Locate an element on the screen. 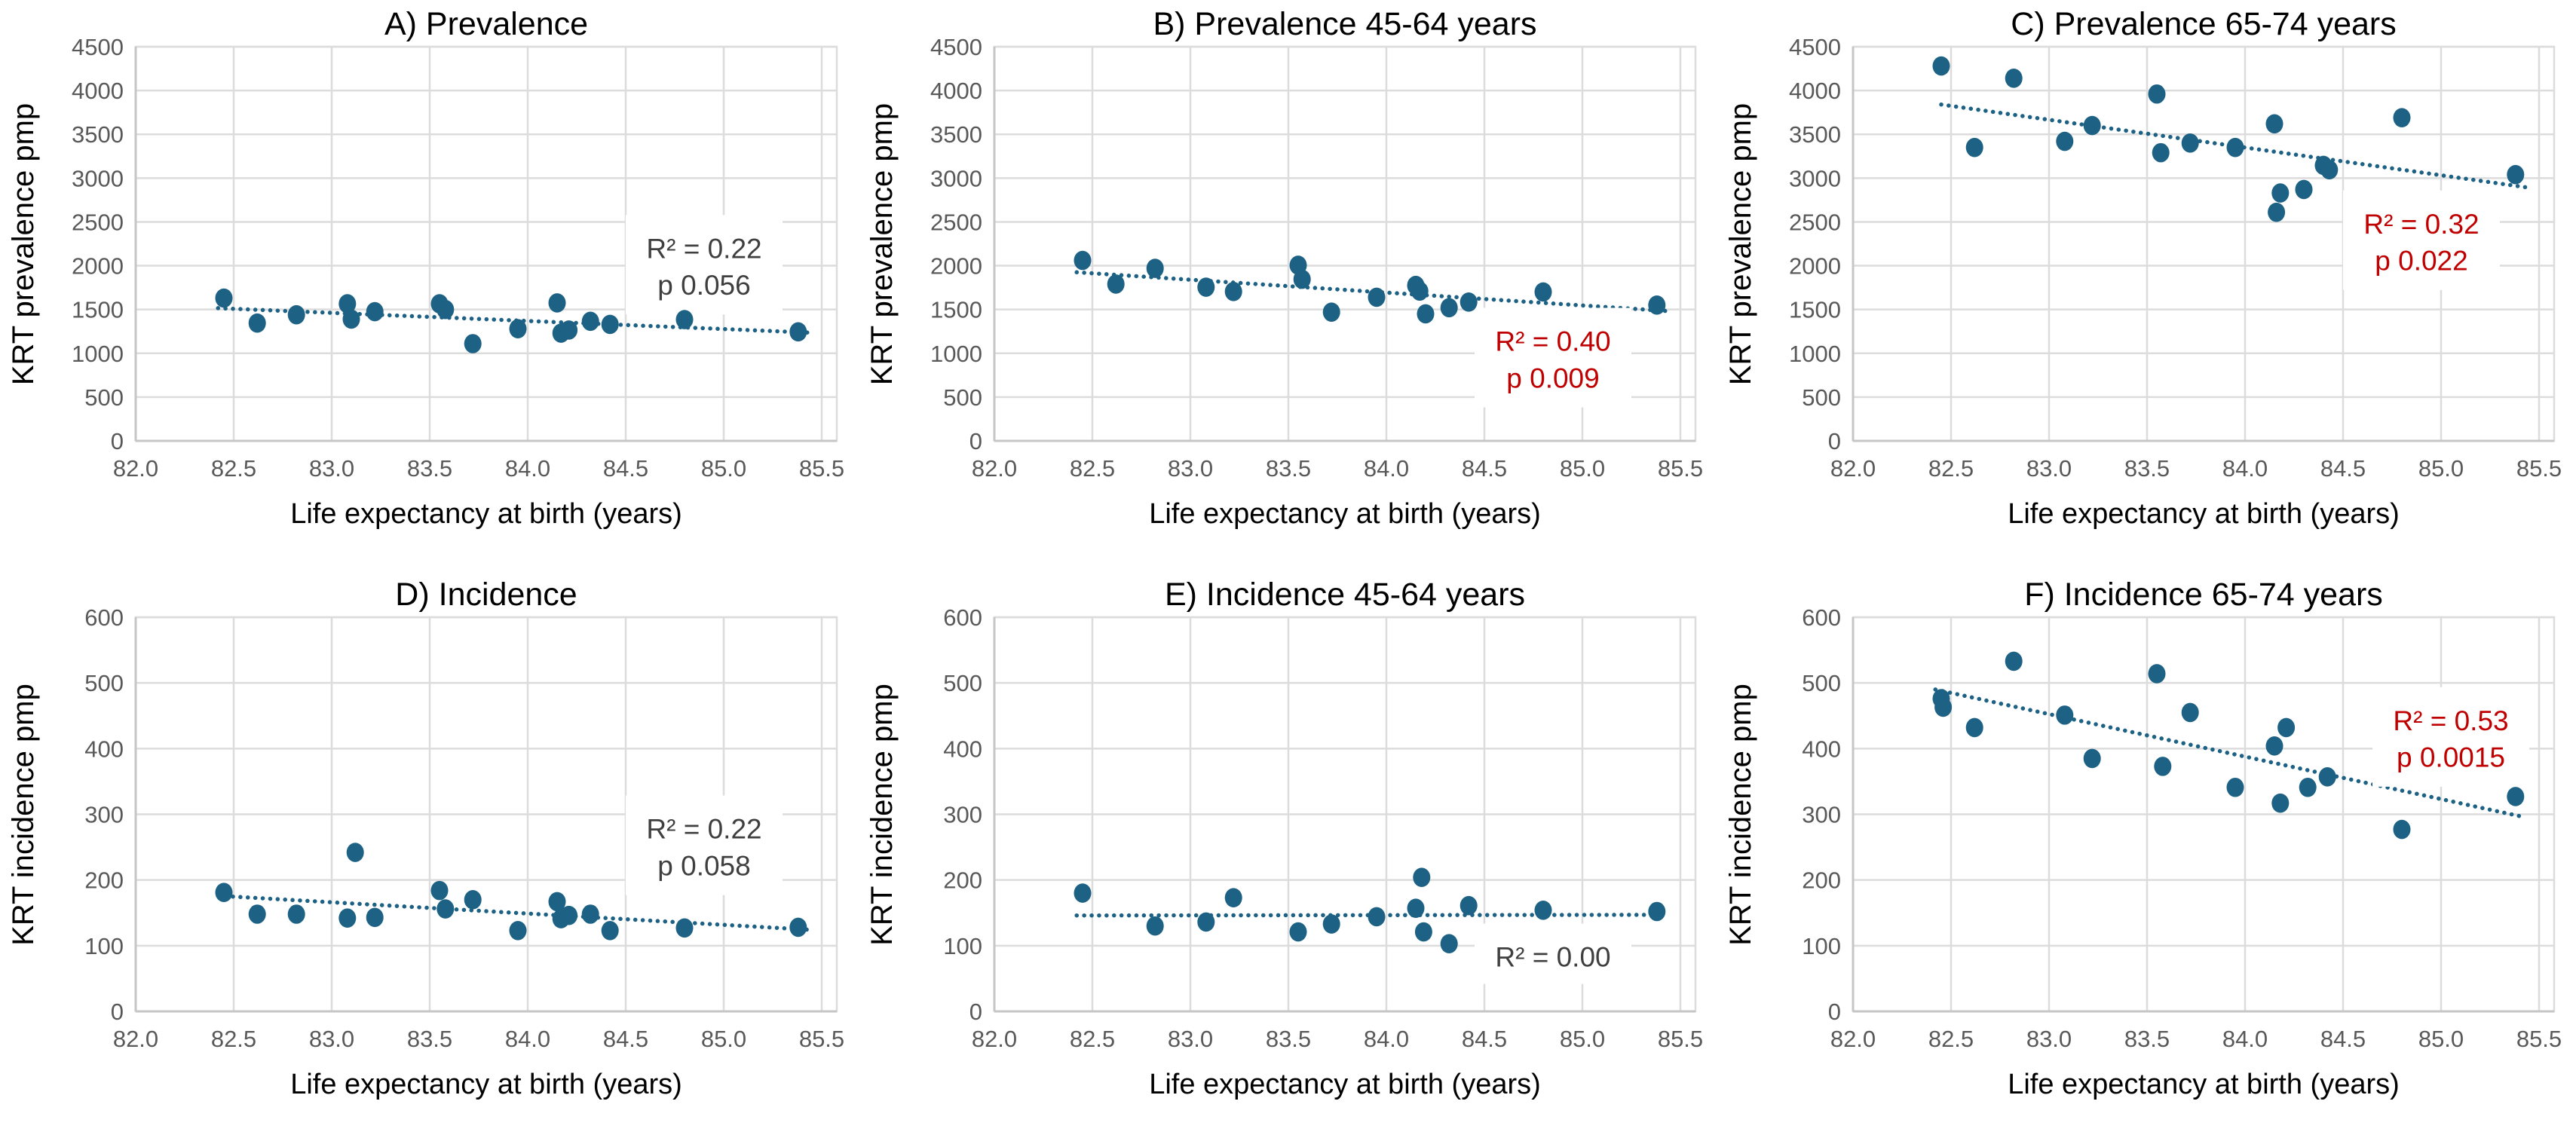  chart-b-title: B) Prevalence 45-64 years is located at coordinates (1344, 24).